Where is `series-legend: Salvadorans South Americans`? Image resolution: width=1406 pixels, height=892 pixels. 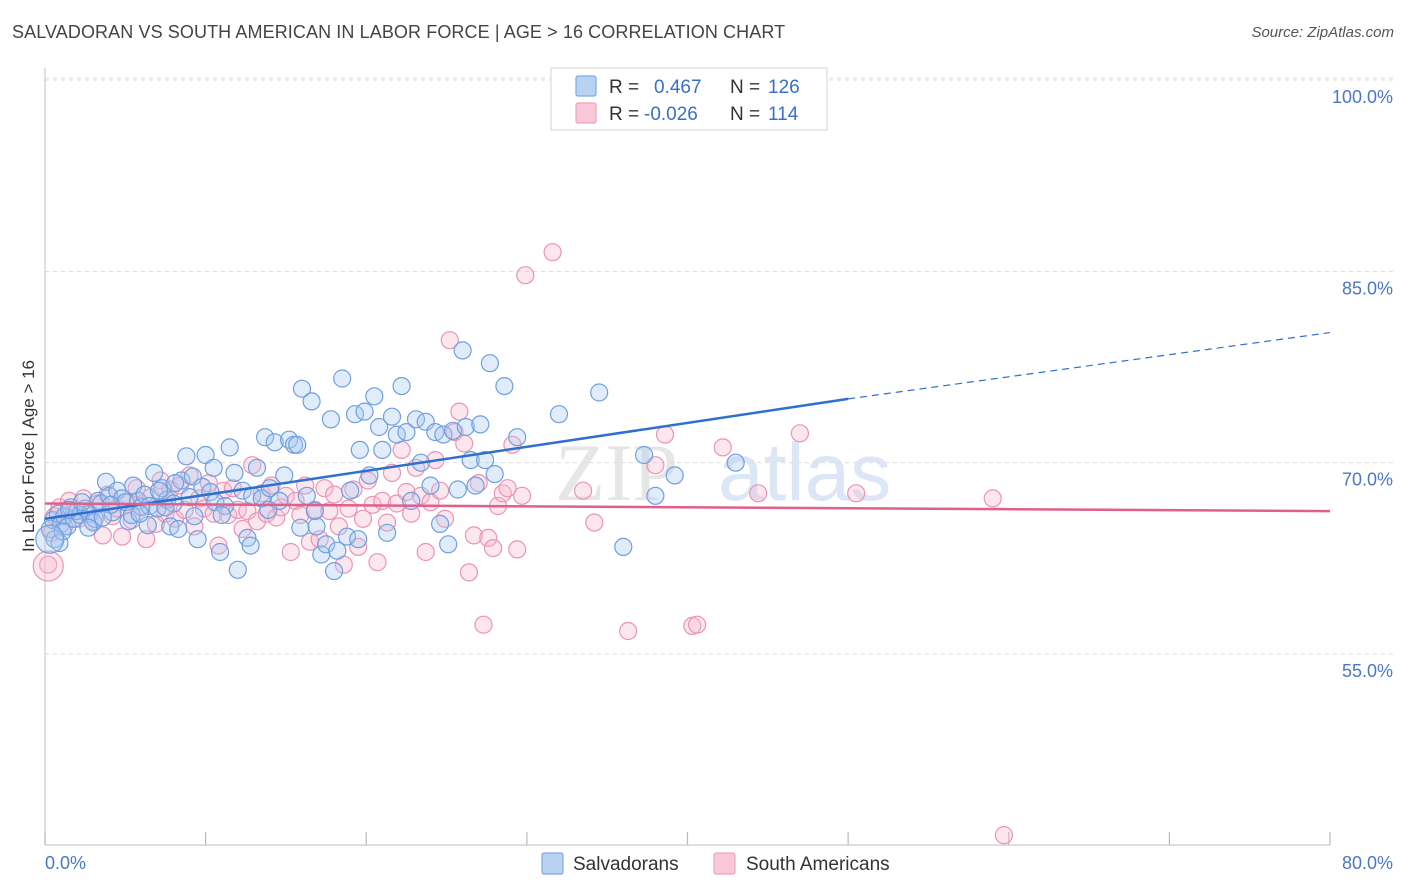
series-legend: Salvadorans South Americans is located at coordinates (715, 863).